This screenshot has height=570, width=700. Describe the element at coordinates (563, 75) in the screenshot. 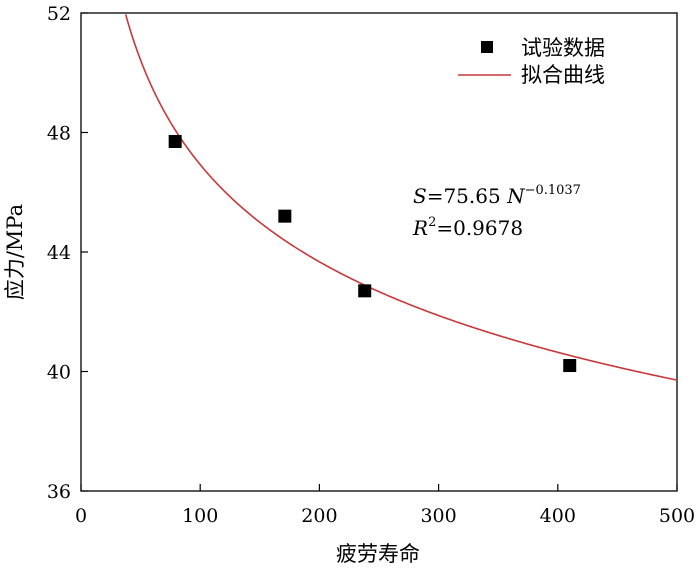

I see `legend-label-line: 拟合曲线` at that location.